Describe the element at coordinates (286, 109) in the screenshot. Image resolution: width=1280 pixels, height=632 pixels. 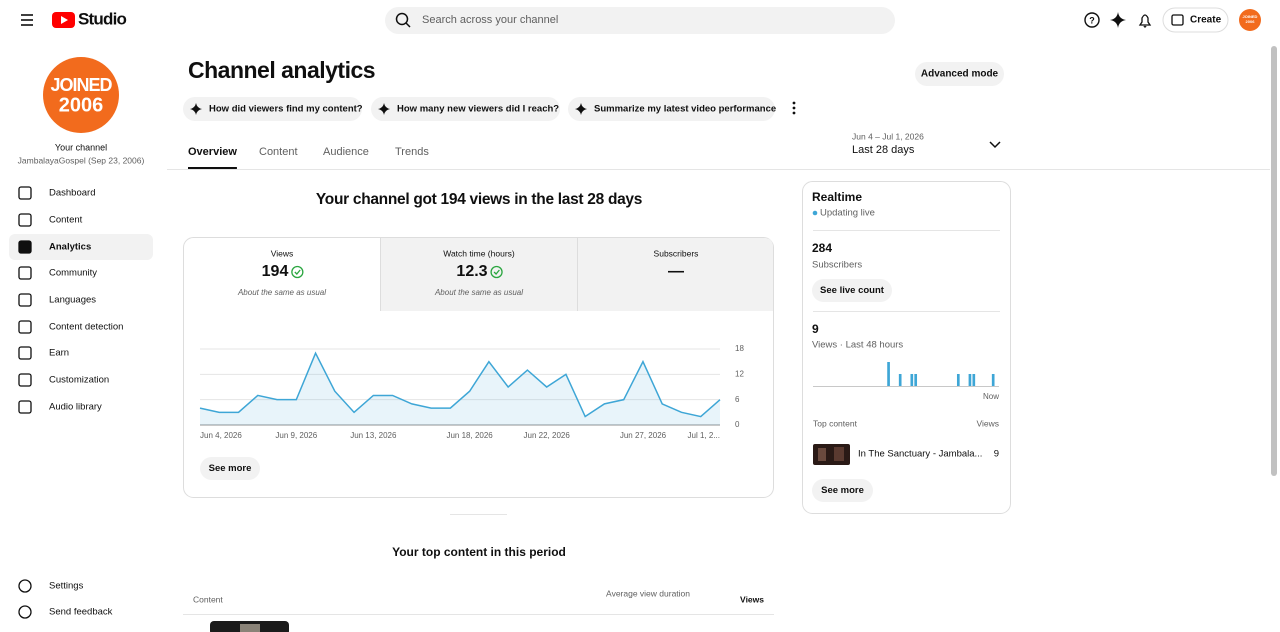
I see `chip-label: How did viewers find my content?` at that location.